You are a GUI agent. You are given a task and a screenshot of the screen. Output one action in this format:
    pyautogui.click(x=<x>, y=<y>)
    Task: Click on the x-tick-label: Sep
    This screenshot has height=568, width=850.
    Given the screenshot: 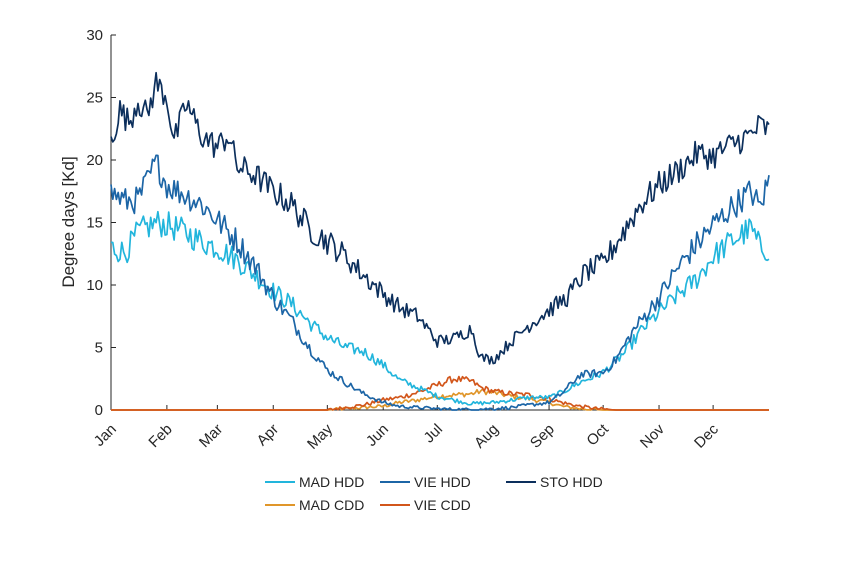 What is the action you would take?
    pyautogui.click(x=542, y=436)
    